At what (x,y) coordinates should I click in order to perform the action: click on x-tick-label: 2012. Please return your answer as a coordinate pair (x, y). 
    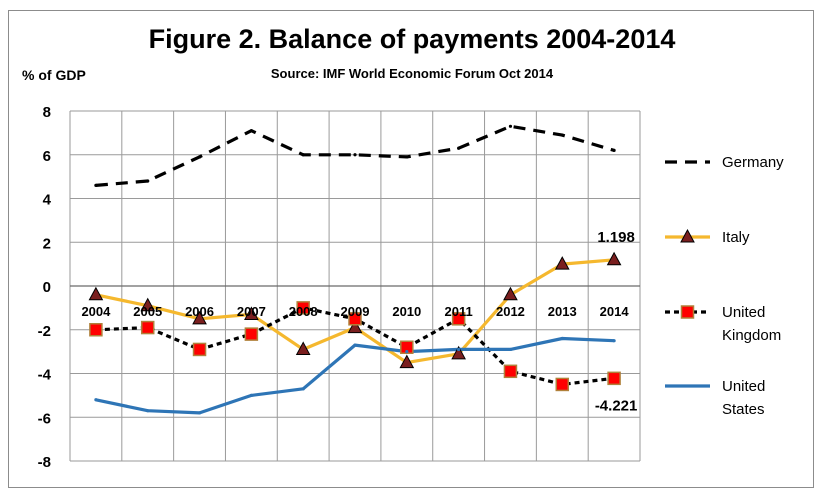
    Looking at the image, I should click on (510, 311).